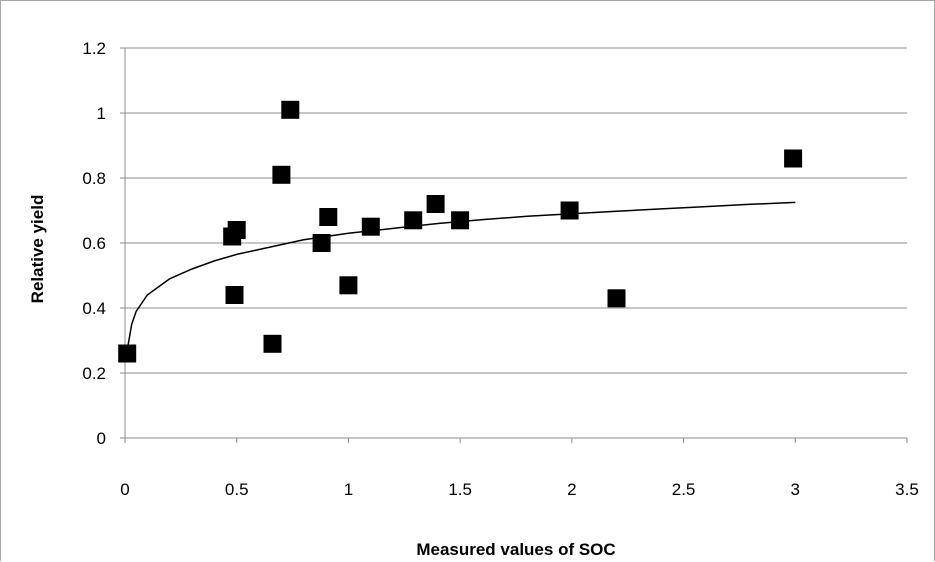  I want to click on x-tick-label: 0.5, so click(237, 489).